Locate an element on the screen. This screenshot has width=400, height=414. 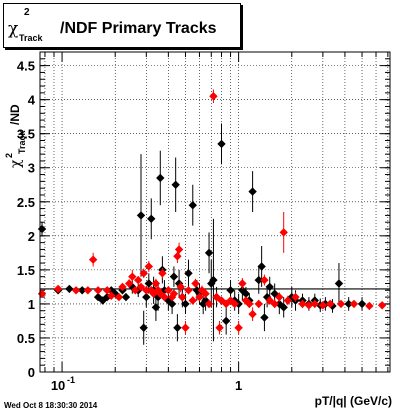
y-tick-label: 3.5 is located at coordinates (26, 134).